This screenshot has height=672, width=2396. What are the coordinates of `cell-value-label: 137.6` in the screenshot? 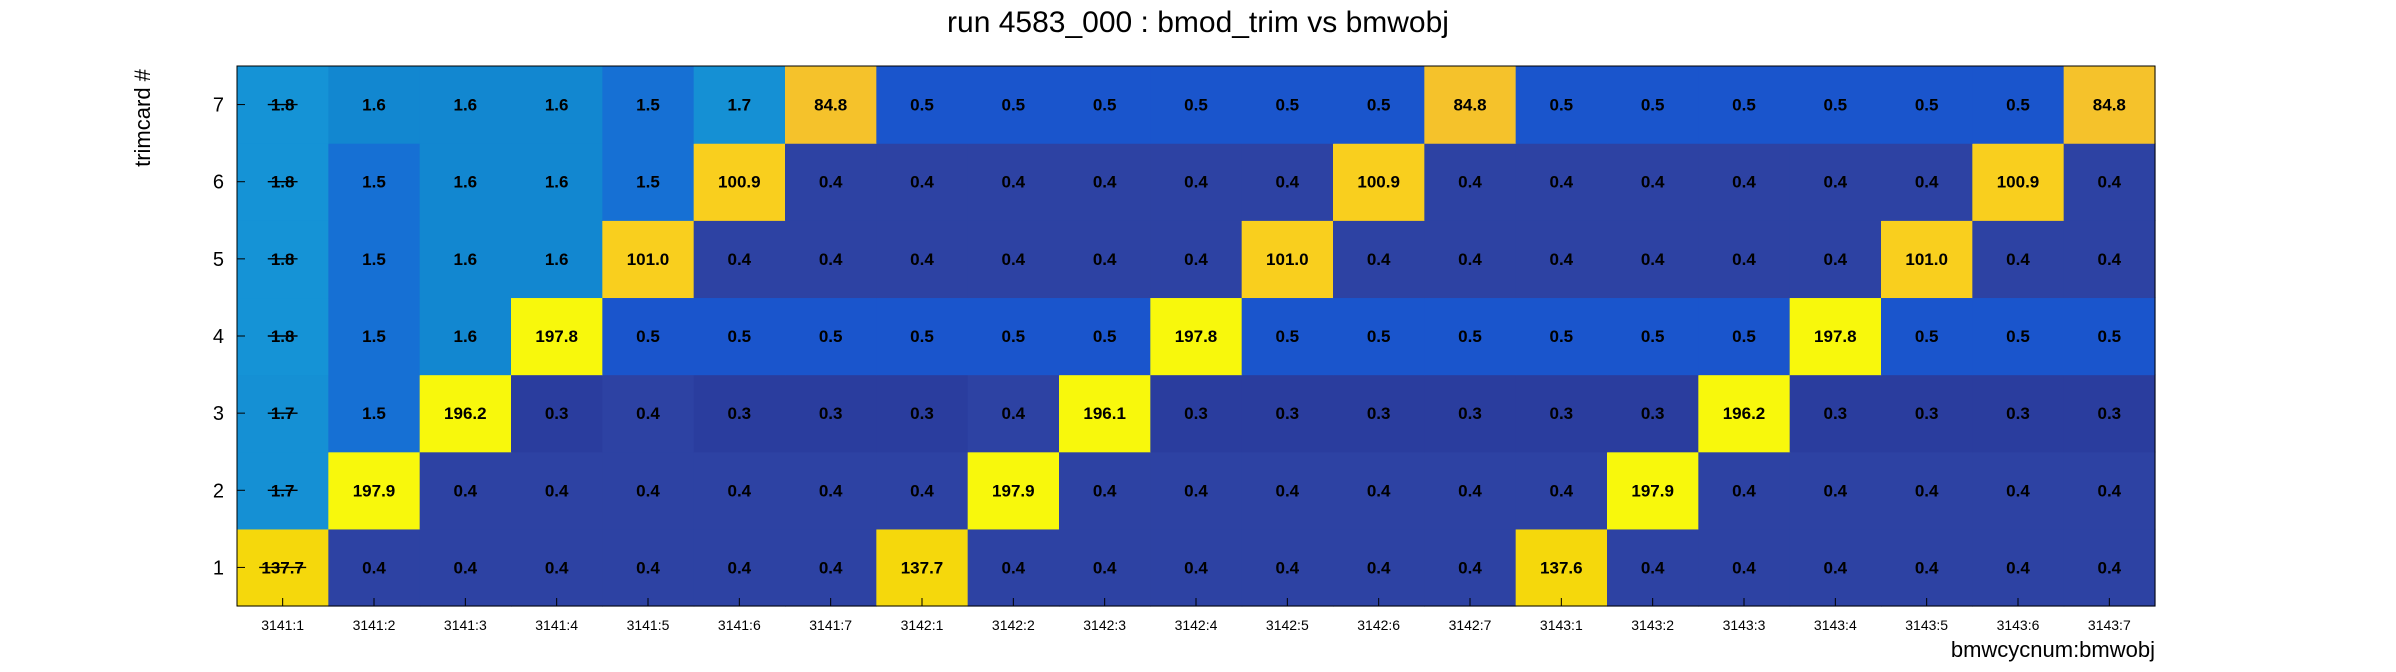 It's located at (1561, 567).